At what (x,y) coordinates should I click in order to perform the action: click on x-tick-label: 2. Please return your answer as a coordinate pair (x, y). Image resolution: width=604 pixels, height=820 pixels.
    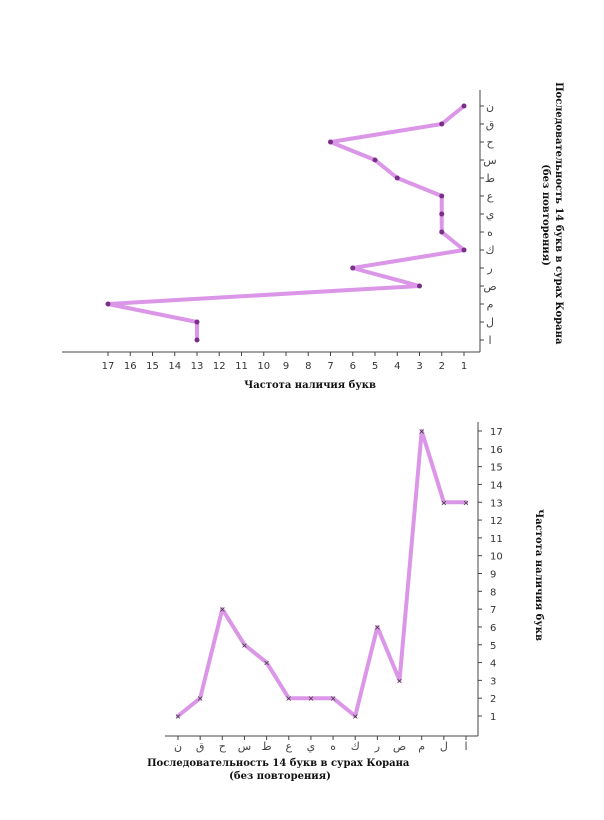
    Looking at the image, I should click on (442, 366).